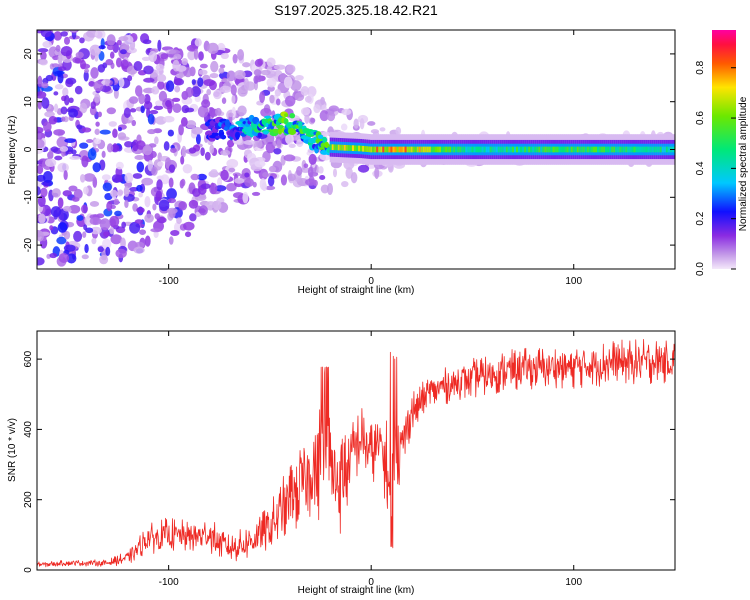 This screenshot has height=600, width=750. What do you see at coordinates (28, 149) in the screenshot?
I see `spectrogram-y-tick-label: 0` at bounding box center [28, 149].